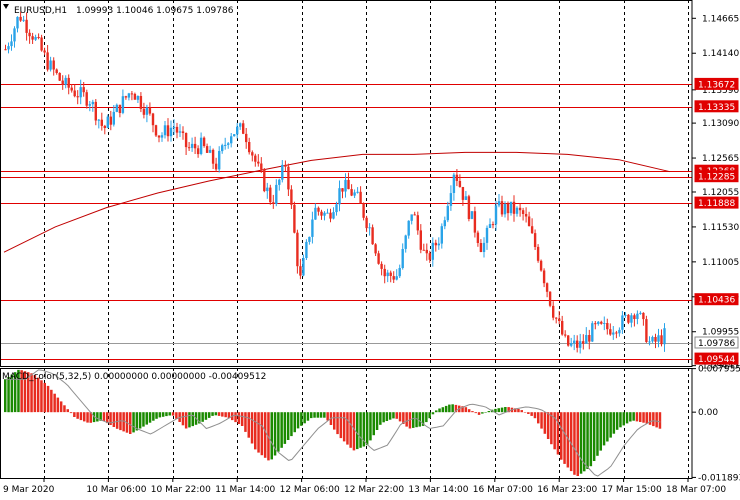 Image resolution: width=740 pixels, height=500 pixels. Describe the element at coordinates (720, 91) in the screenshot. I see `y-tick-label: 1.13590` at that location.